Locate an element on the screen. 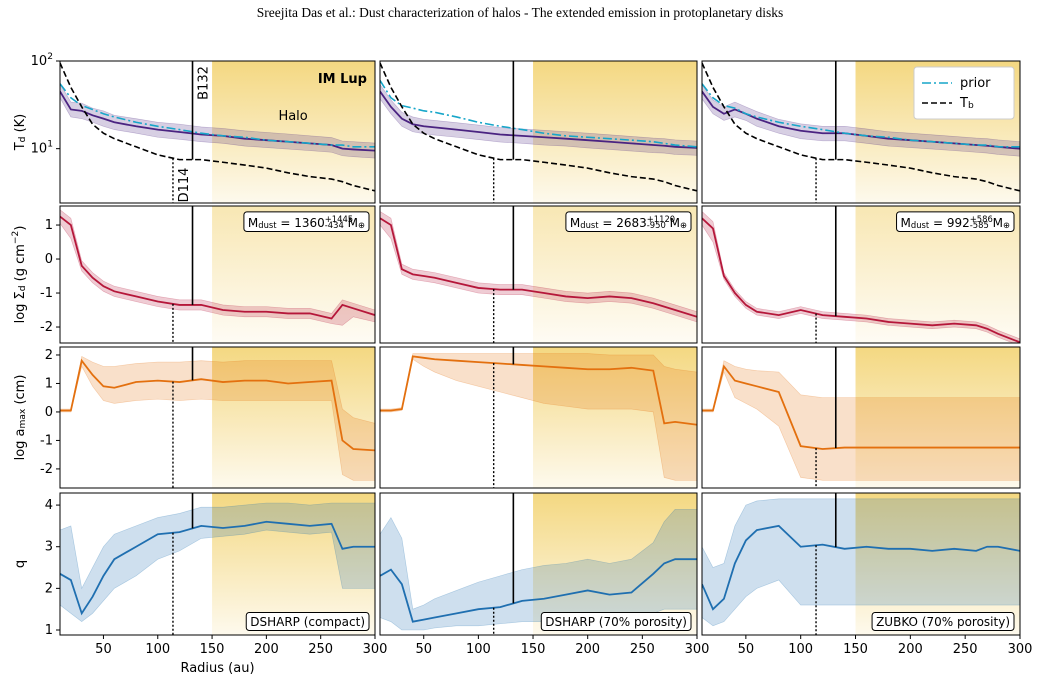 The height and width of the screenshot is (681, 1040). legend-label: prior is located at coordinates (975, 83).